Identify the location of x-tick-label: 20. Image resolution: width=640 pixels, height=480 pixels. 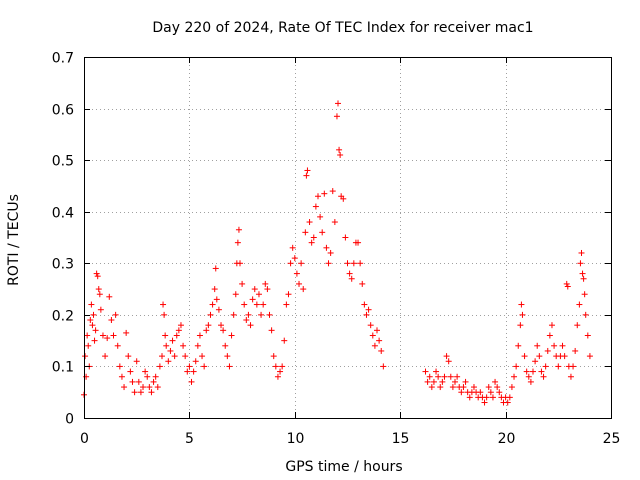
(507, 439).